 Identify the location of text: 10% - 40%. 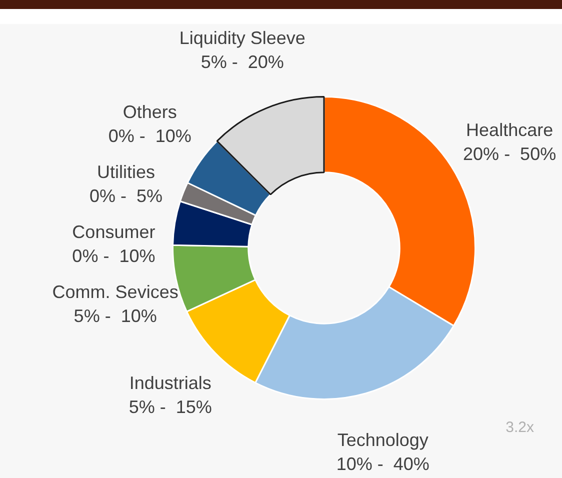
(383, 464).